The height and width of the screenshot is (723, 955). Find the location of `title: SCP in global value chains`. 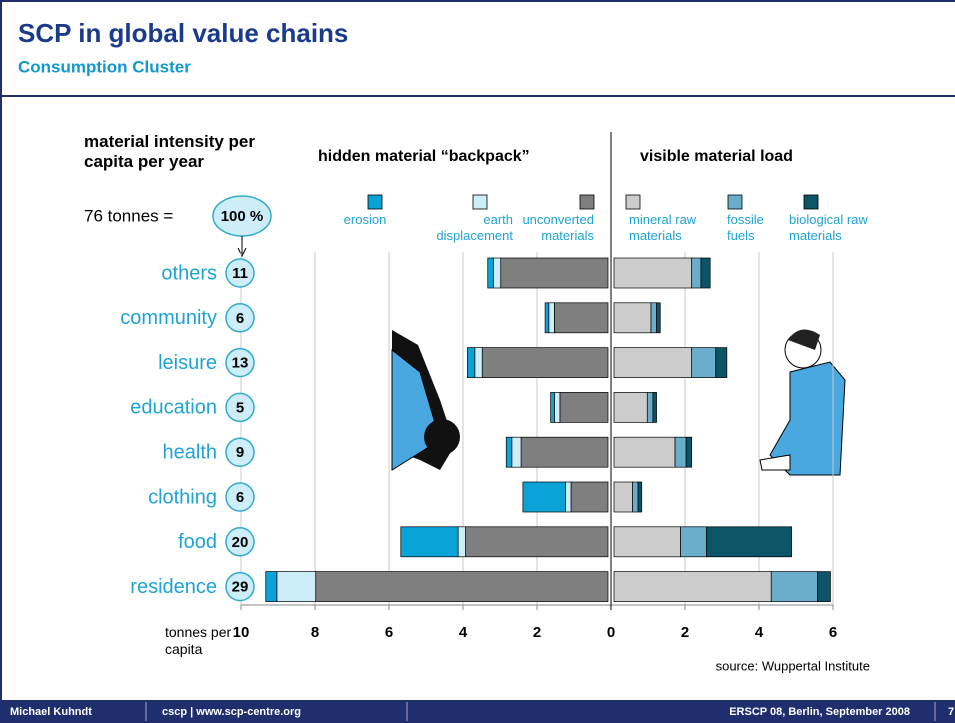

title: SCP in global value chains is located at coordinates (183, 33).